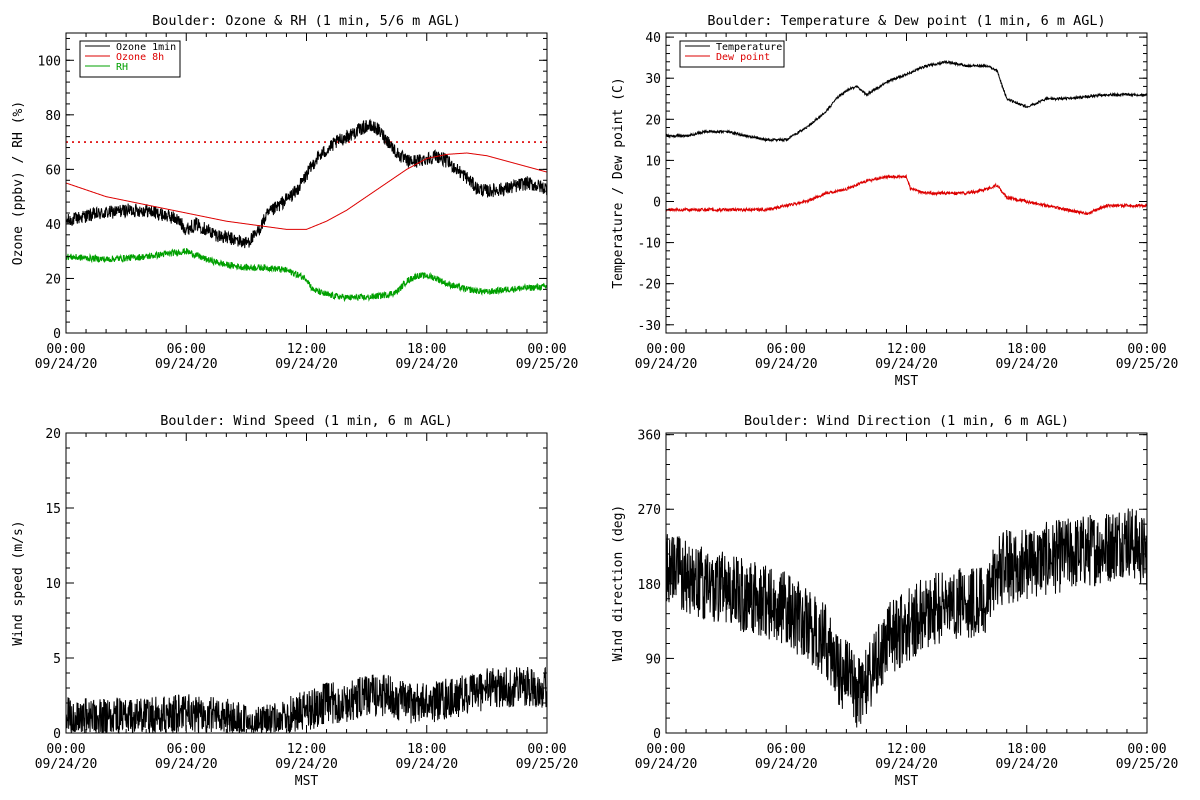 The width and height of the screenshot is (1200, 800). Describe the element at coordinates (49, 61) in the screenshot. I see `y-tick-label: 100` at that location.